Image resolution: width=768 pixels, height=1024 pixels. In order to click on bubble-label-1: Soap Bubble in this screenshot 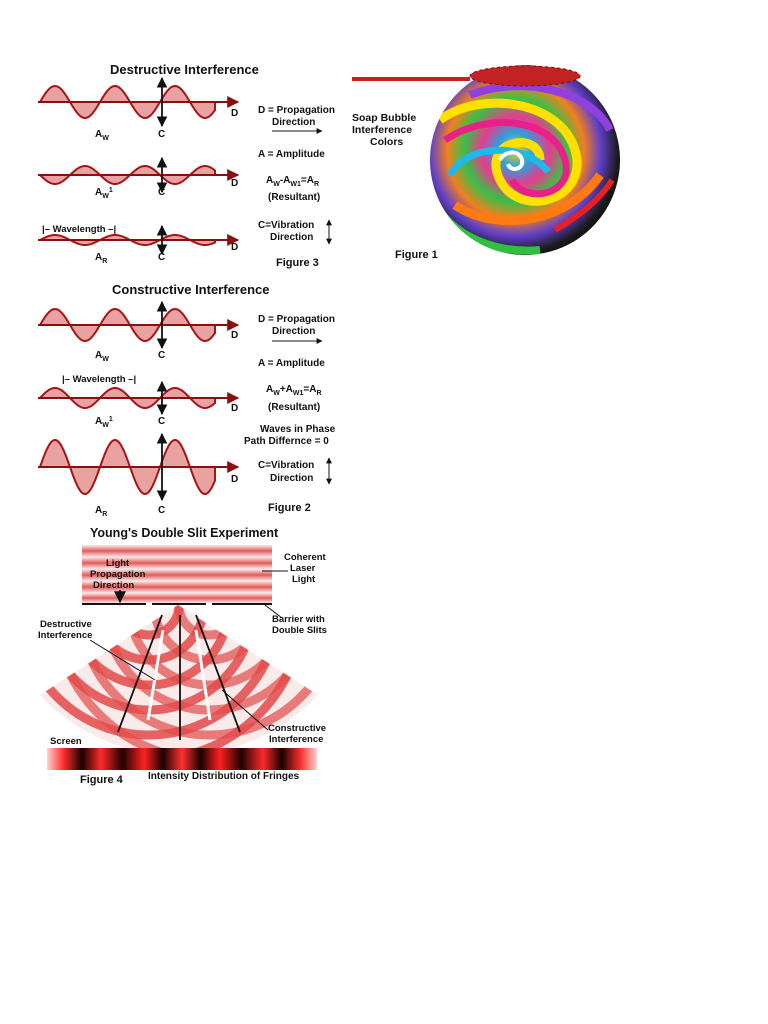, I will do `click(384, 118)`.